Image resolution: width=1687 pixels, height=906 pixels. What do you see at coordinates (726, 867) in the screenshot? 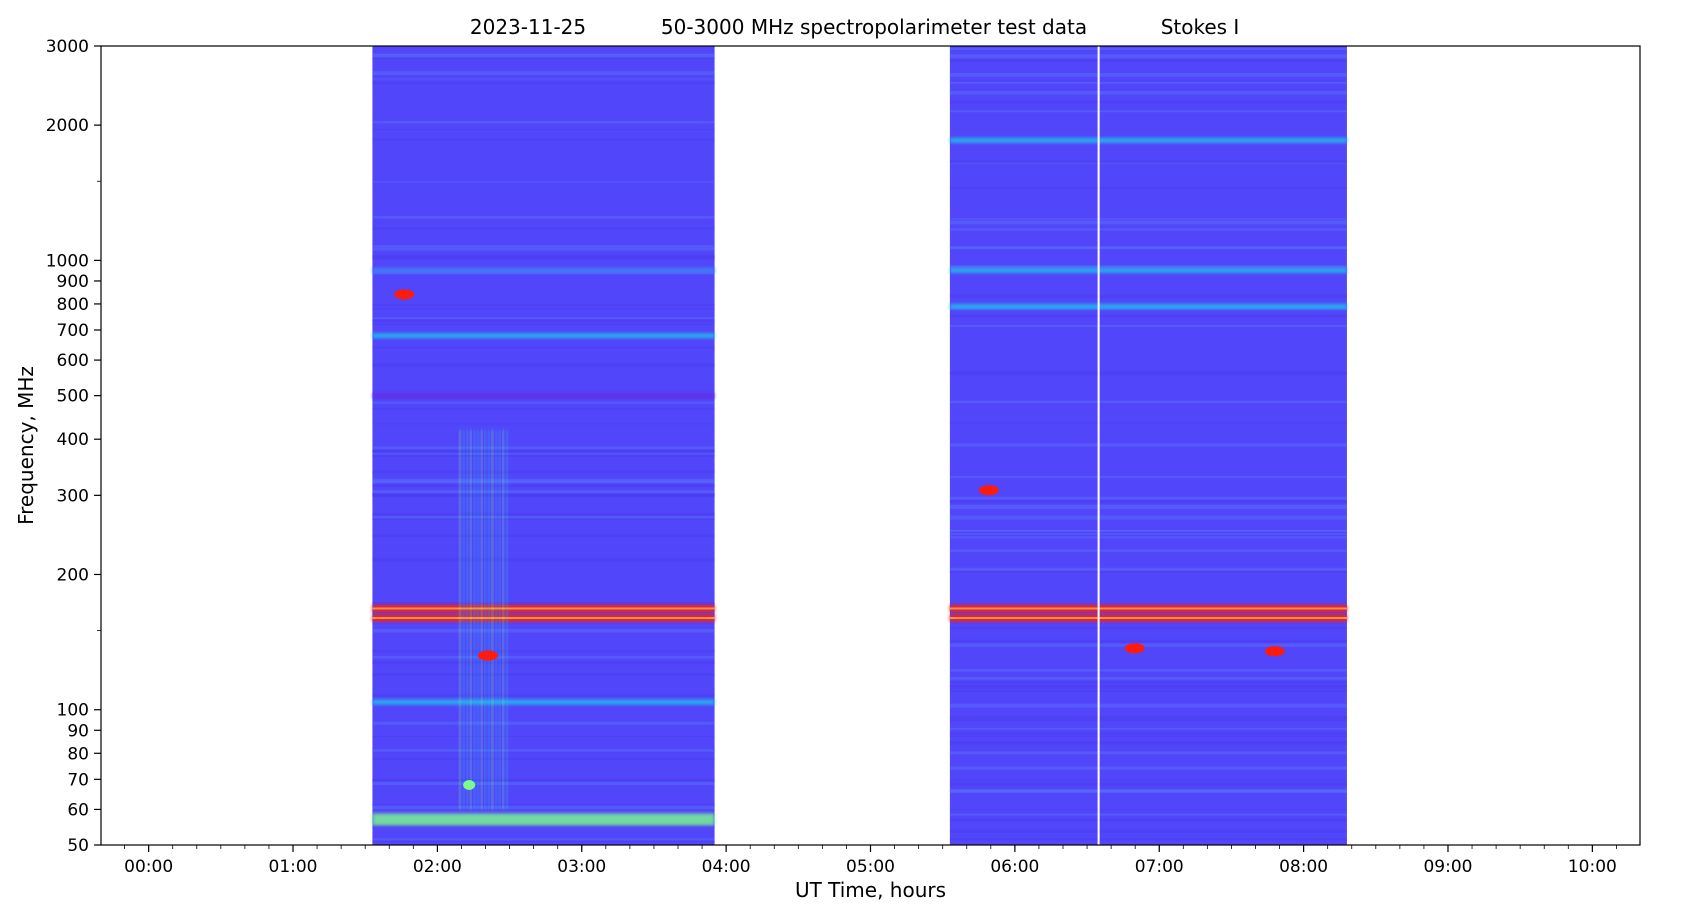
I see `x-tick-label: 04:00` at bounding box center [726, 867].